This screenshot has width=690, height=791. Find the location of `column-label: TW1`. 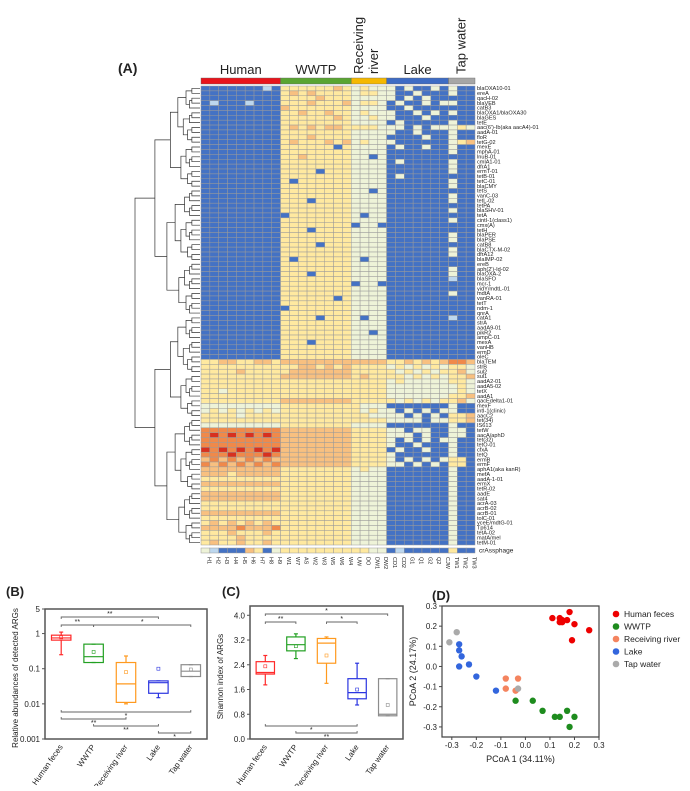

column-label: TW1 is located at coordinates (456, 563).